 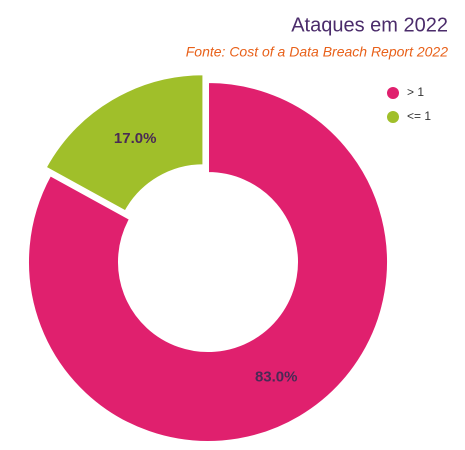 I want to click on chart-title: Ataques em 2022, so click(x=369, y=25).